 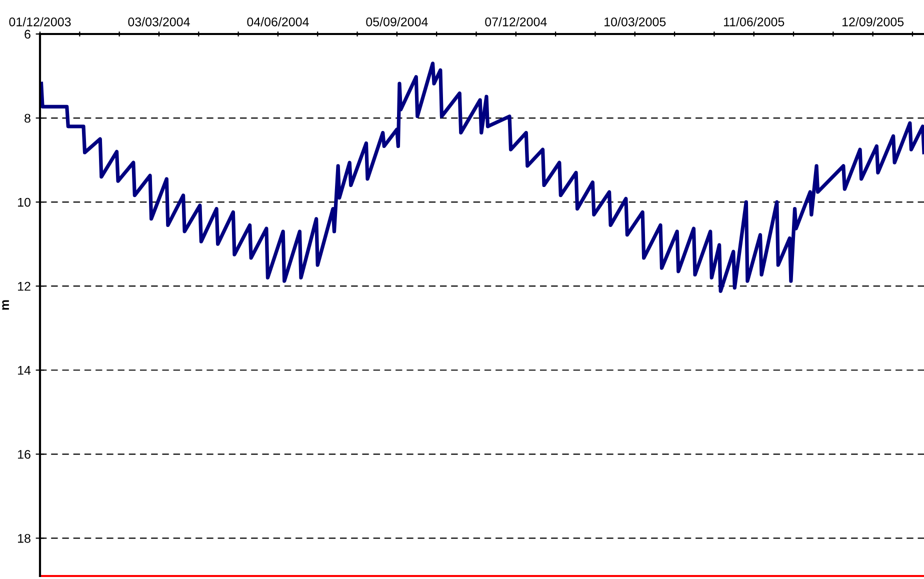 What do you see at coordinates (397, 21) in the screenshot?
I see `x-tick-label: 05/09/2004` at bounding box center [397, 21].